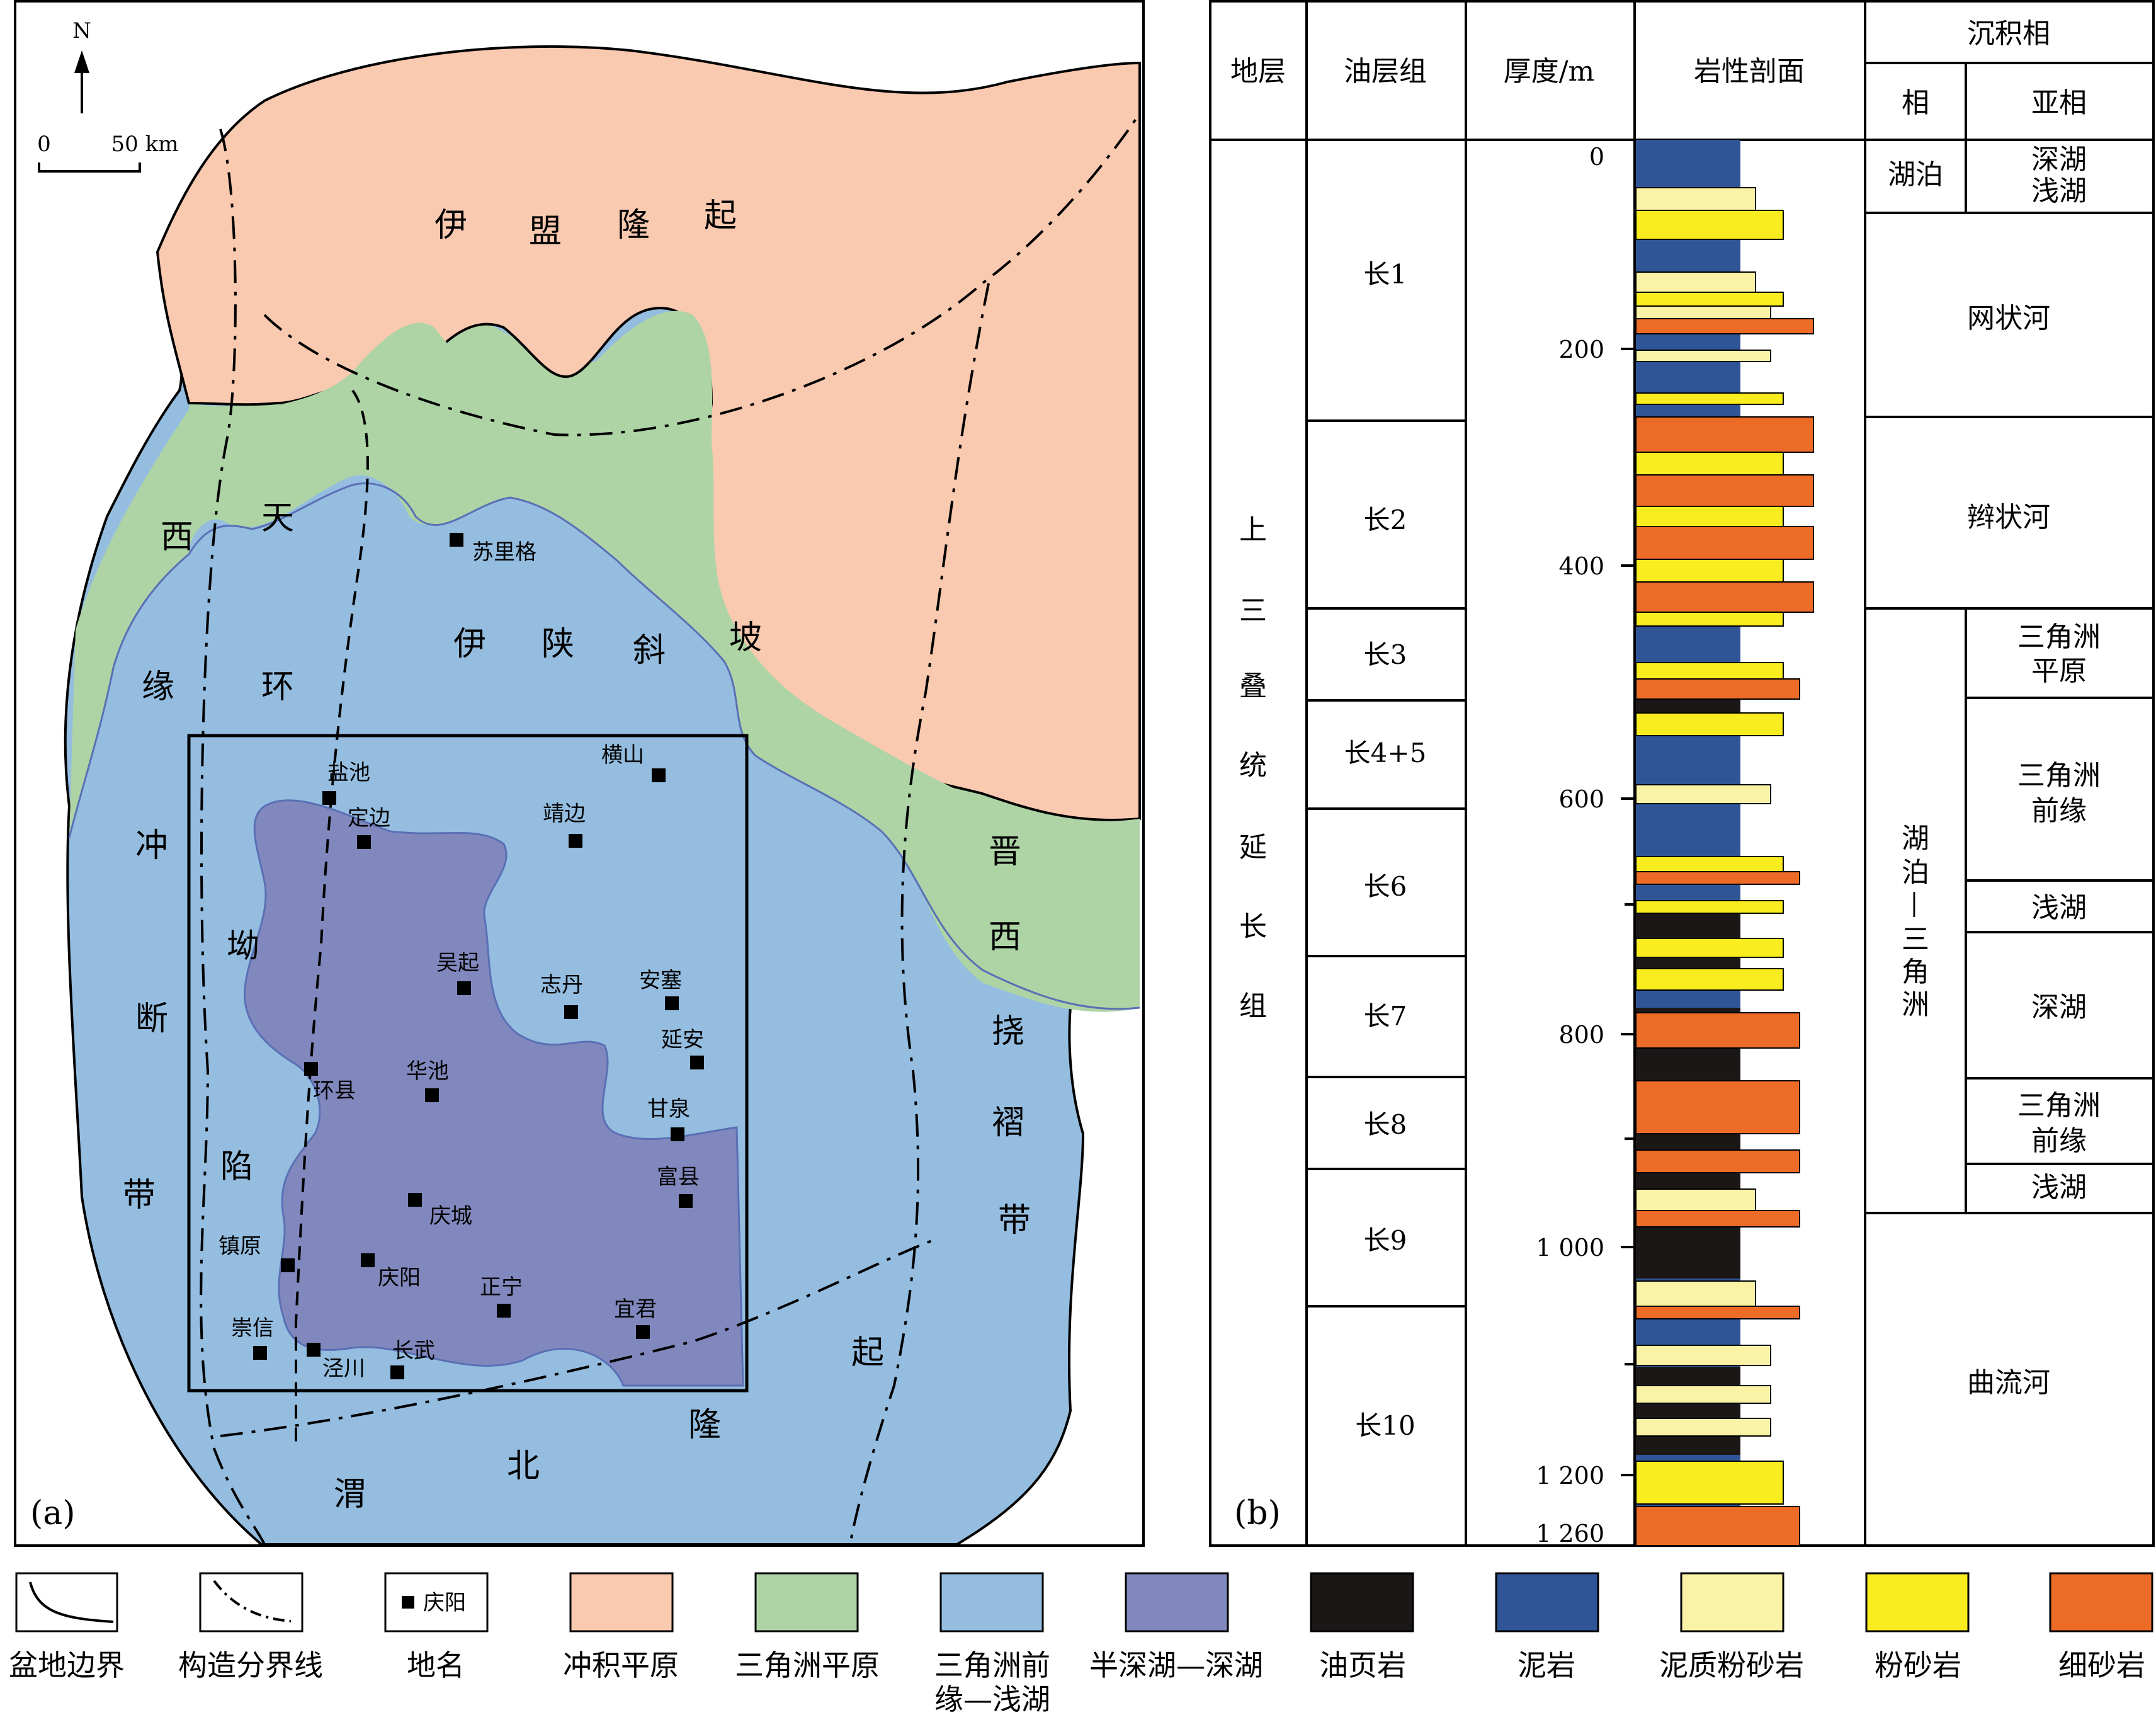 The width and height of the screenshot is (2156, 1715). I want to click on depth-tick-label: 600, so click(1581, 799).